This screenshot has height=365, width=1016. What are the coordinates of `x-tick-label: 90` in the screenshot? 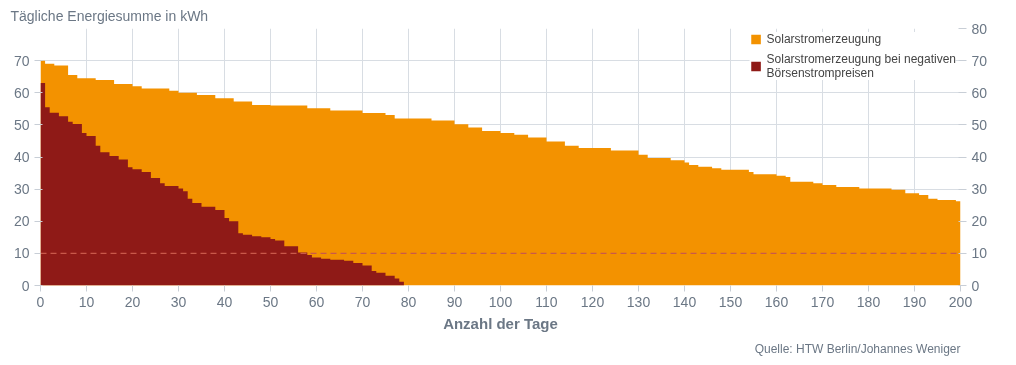 It's located at (454, 301).